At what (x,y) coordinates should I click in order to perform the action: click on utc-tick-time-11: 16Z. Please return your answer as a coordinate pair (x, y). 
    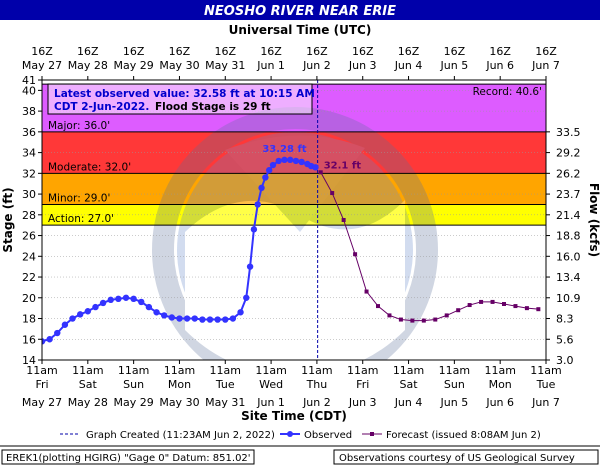
    Looking at the image, I should click on (546, 51).